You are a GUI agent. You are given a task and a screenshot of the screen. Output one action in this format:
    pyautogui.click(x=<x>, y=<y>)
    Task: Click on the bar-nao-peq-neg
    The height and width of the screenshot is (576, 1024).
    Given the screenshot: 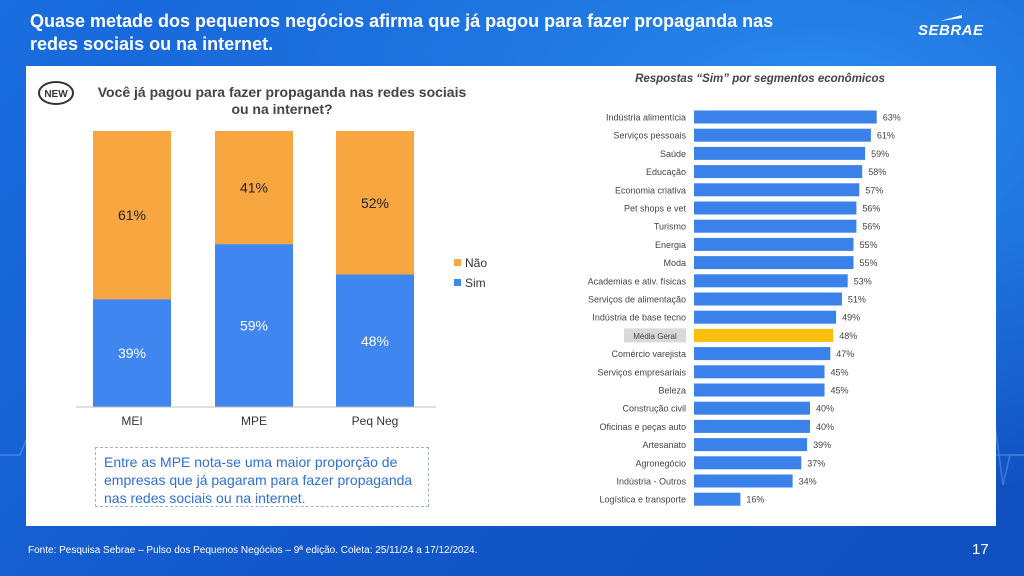 What is the action you would take?
    pyautogui.click(x=375, y=203)
    